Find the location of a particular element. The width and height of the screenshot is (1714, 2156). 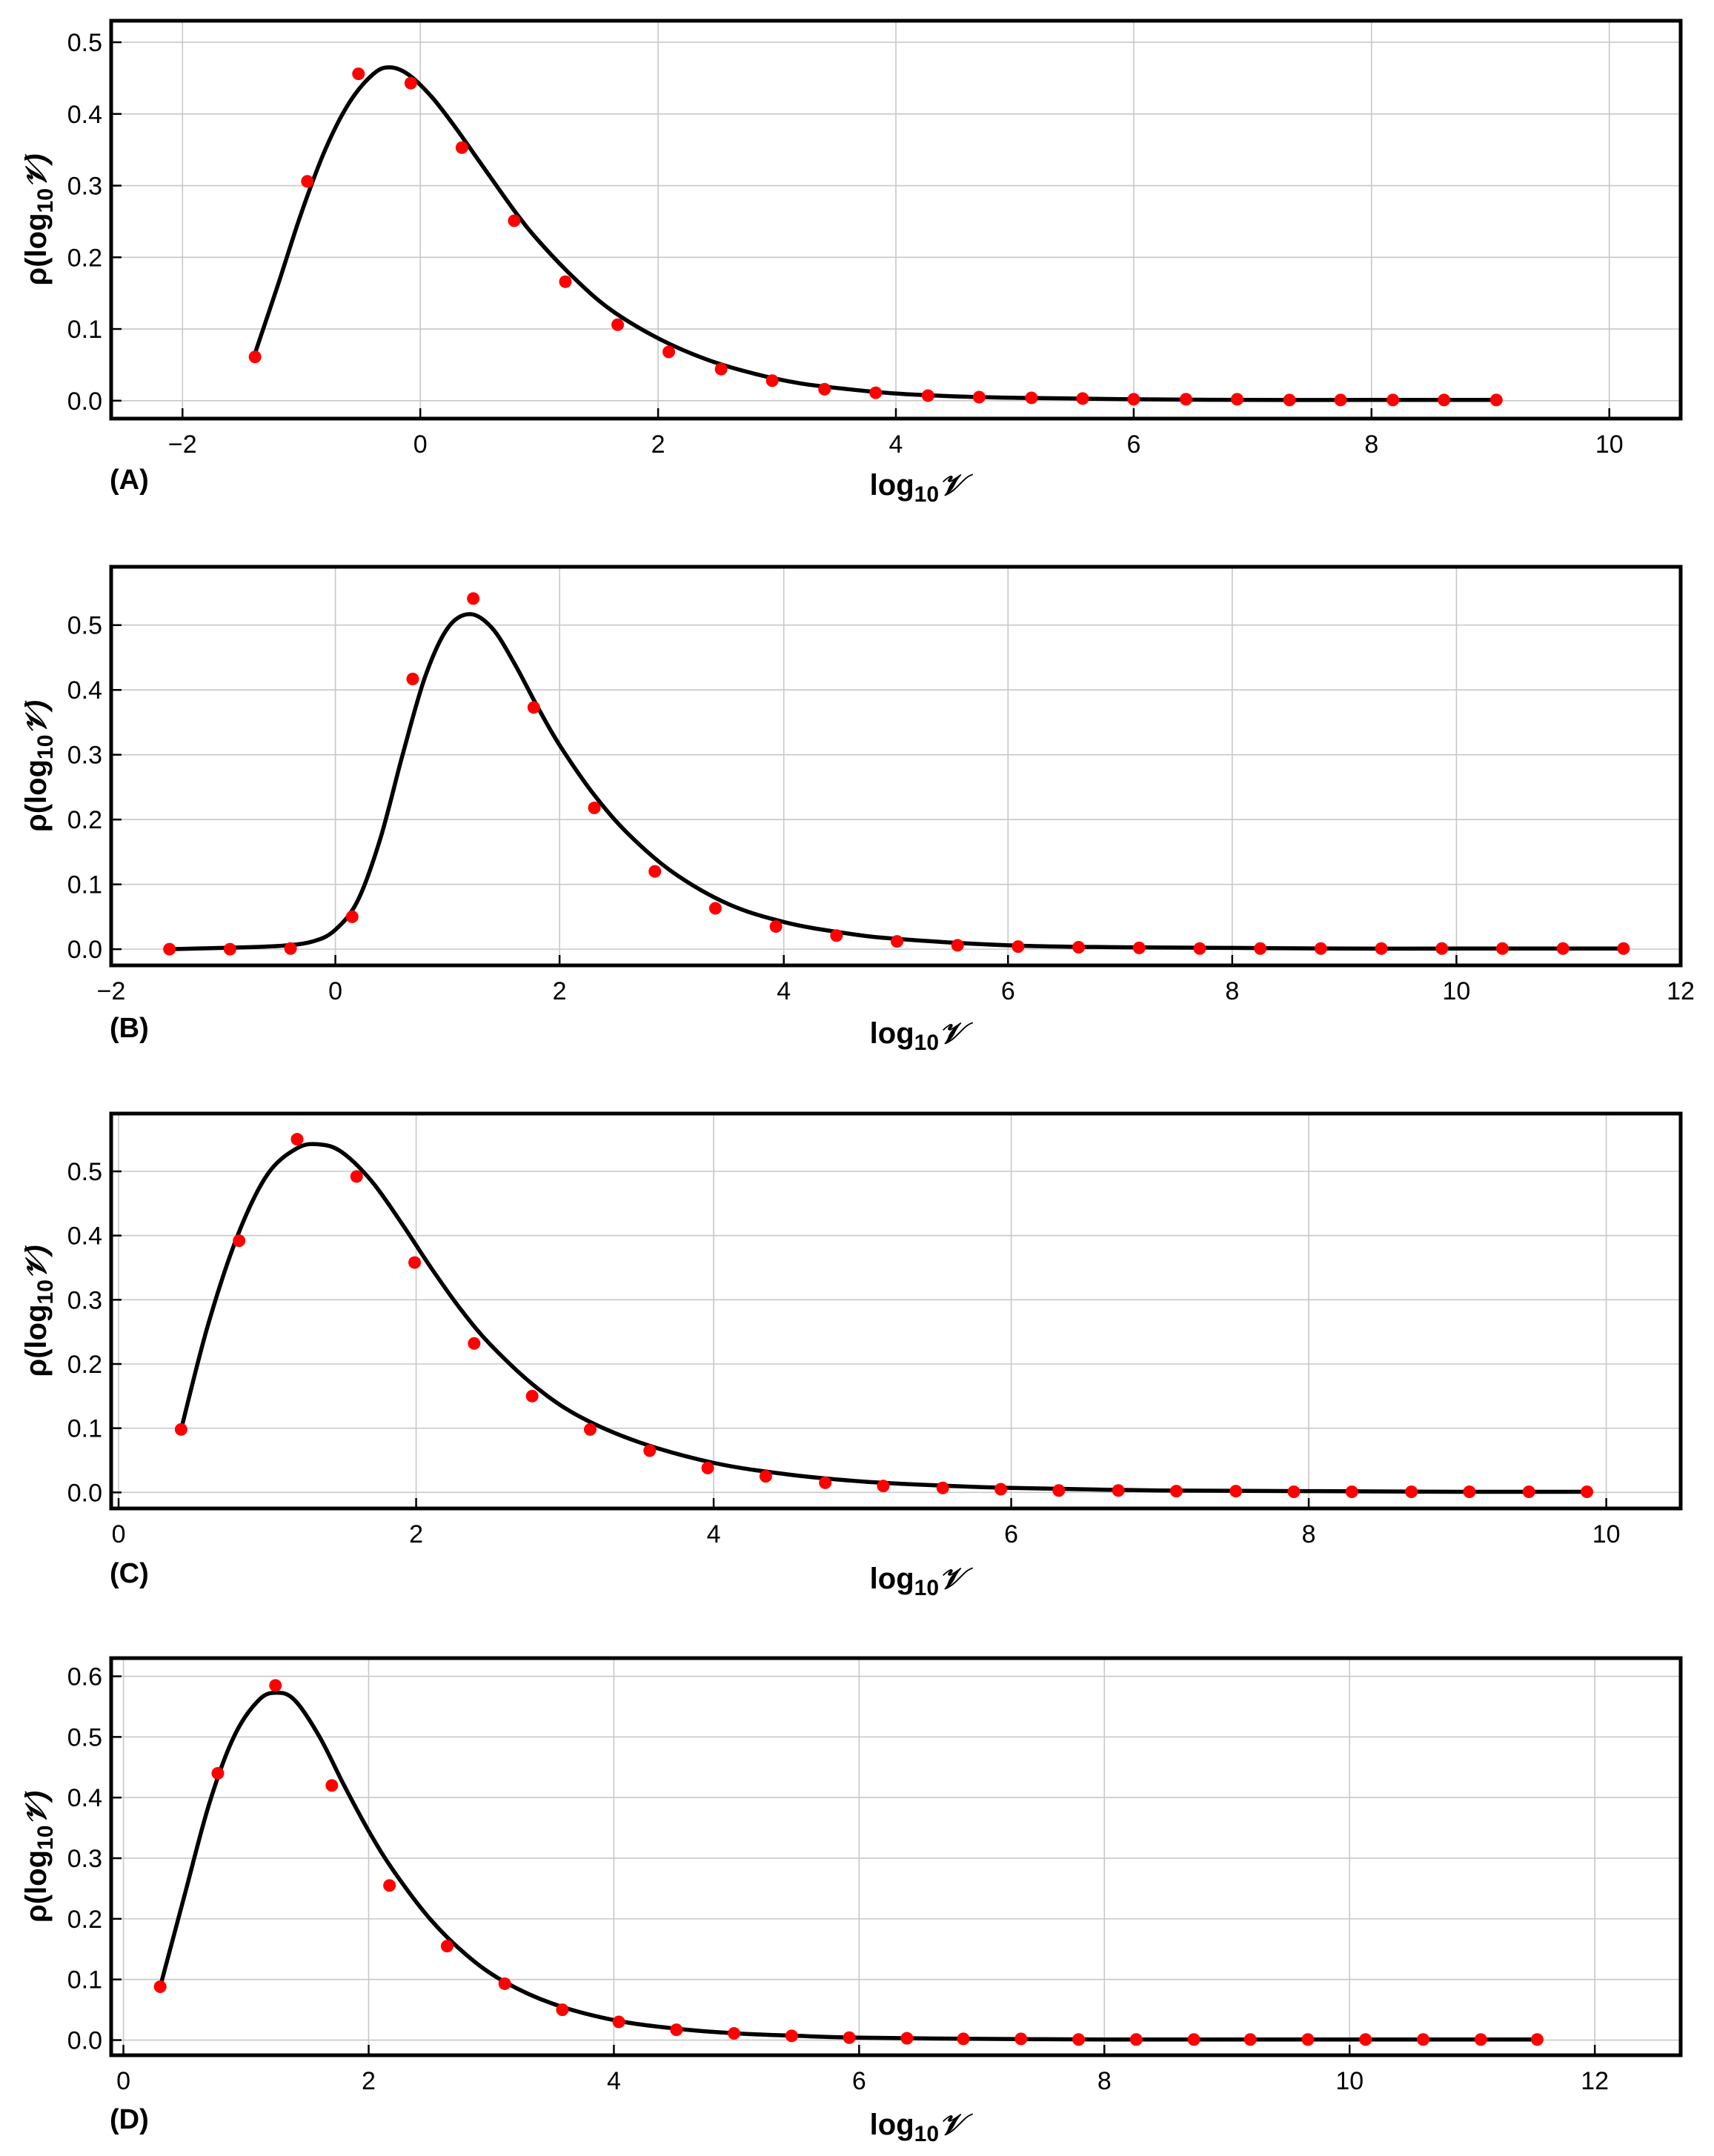

y-axis-title-main: ρ(log is located at coordinates (36, 1340).